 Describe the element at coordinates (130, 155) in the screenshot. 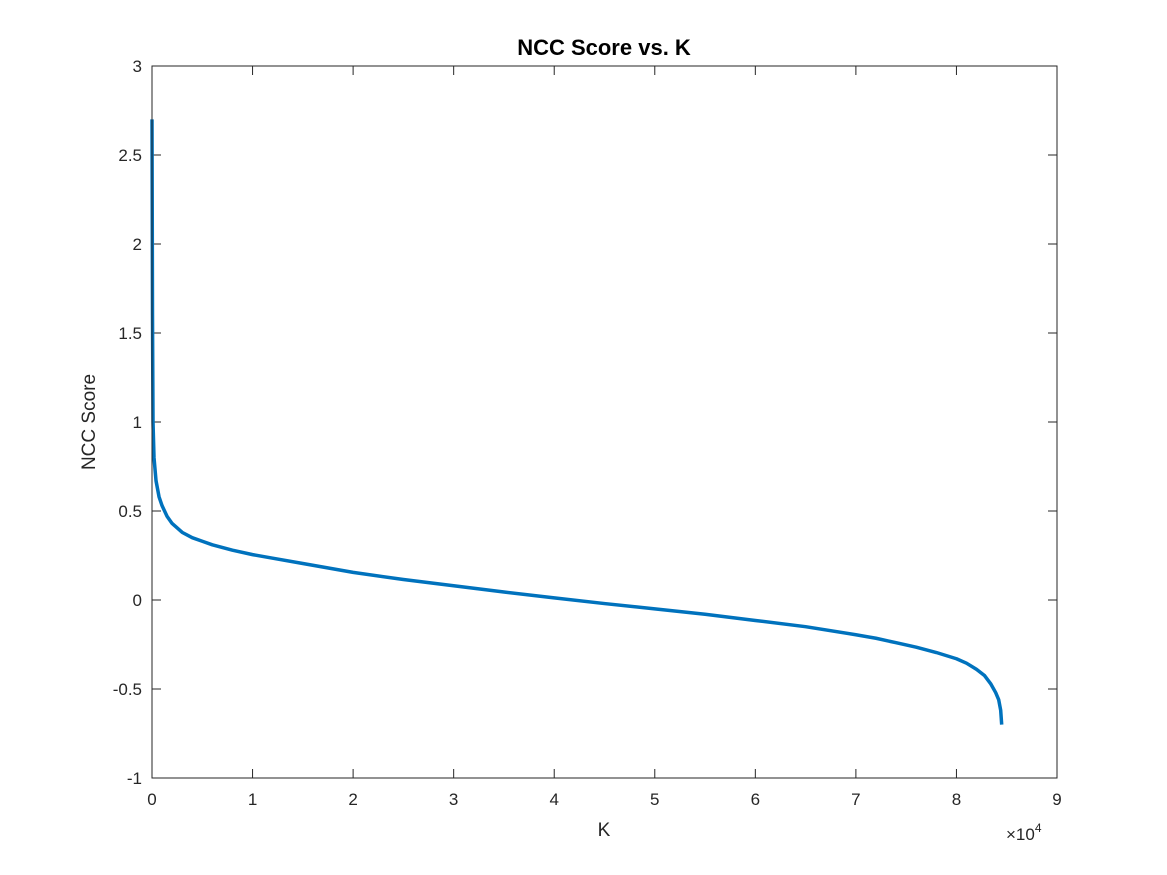

I see `y-tick-label: 2.5` at that location.